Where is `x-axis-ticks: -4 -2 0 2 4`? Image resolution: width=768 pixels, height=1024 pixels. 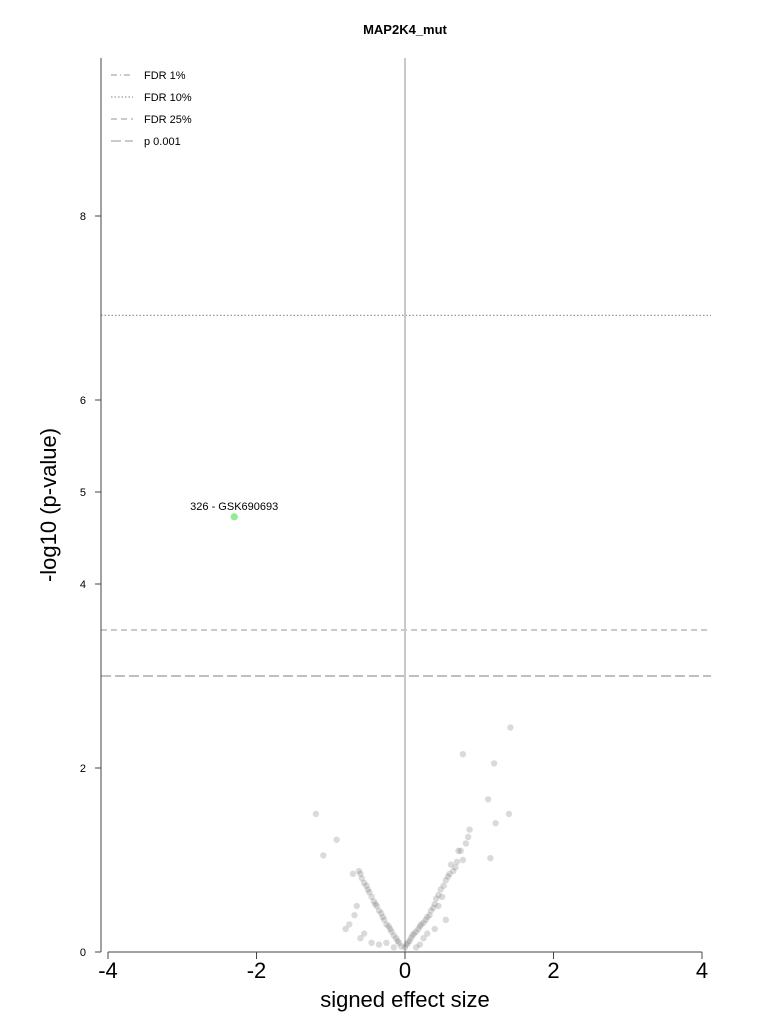 x-axis-ticks: -4 -2 0 2 4 is located at coordinates (403, 967).